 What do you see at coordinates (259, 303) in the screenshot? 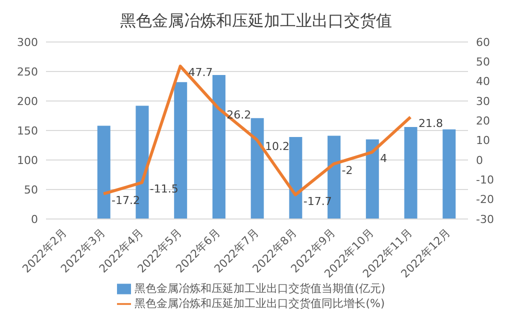
I see `legend-label: 黑色金属冶炼和压延加工业出口交货值同比增长(%)` at bounding box center [259, 303].